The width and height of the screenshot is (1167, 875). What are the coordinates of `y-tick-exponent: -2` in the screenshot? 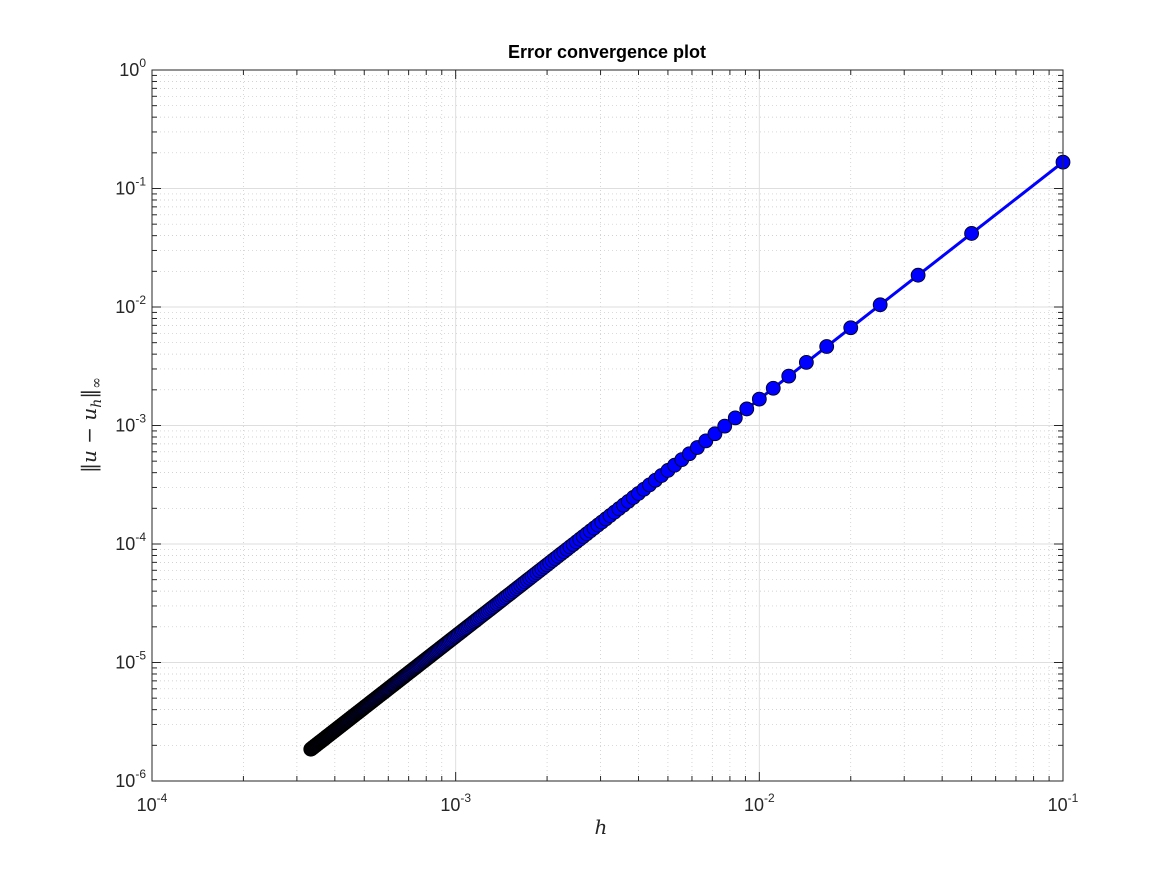 It's located at (140, 300).